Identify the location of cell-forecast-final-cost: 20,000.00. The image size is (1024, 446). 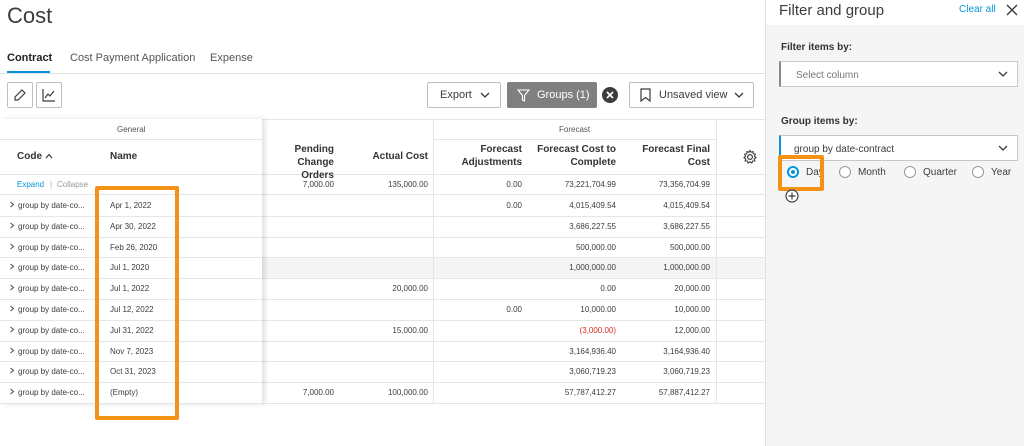
(692, 289).